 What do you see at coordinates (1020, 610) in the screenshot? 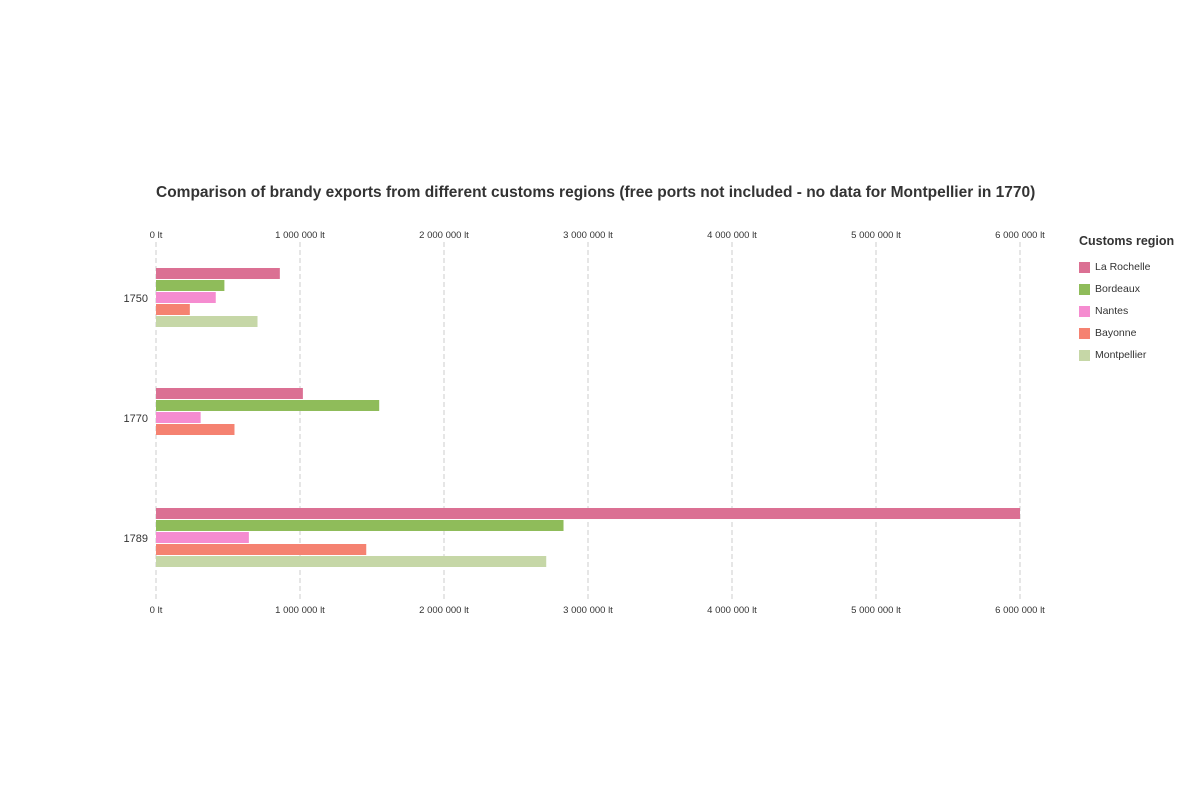
I see `x-tick-label-bottom: 6 000 000 lt` at bounding box center [1020, 610].